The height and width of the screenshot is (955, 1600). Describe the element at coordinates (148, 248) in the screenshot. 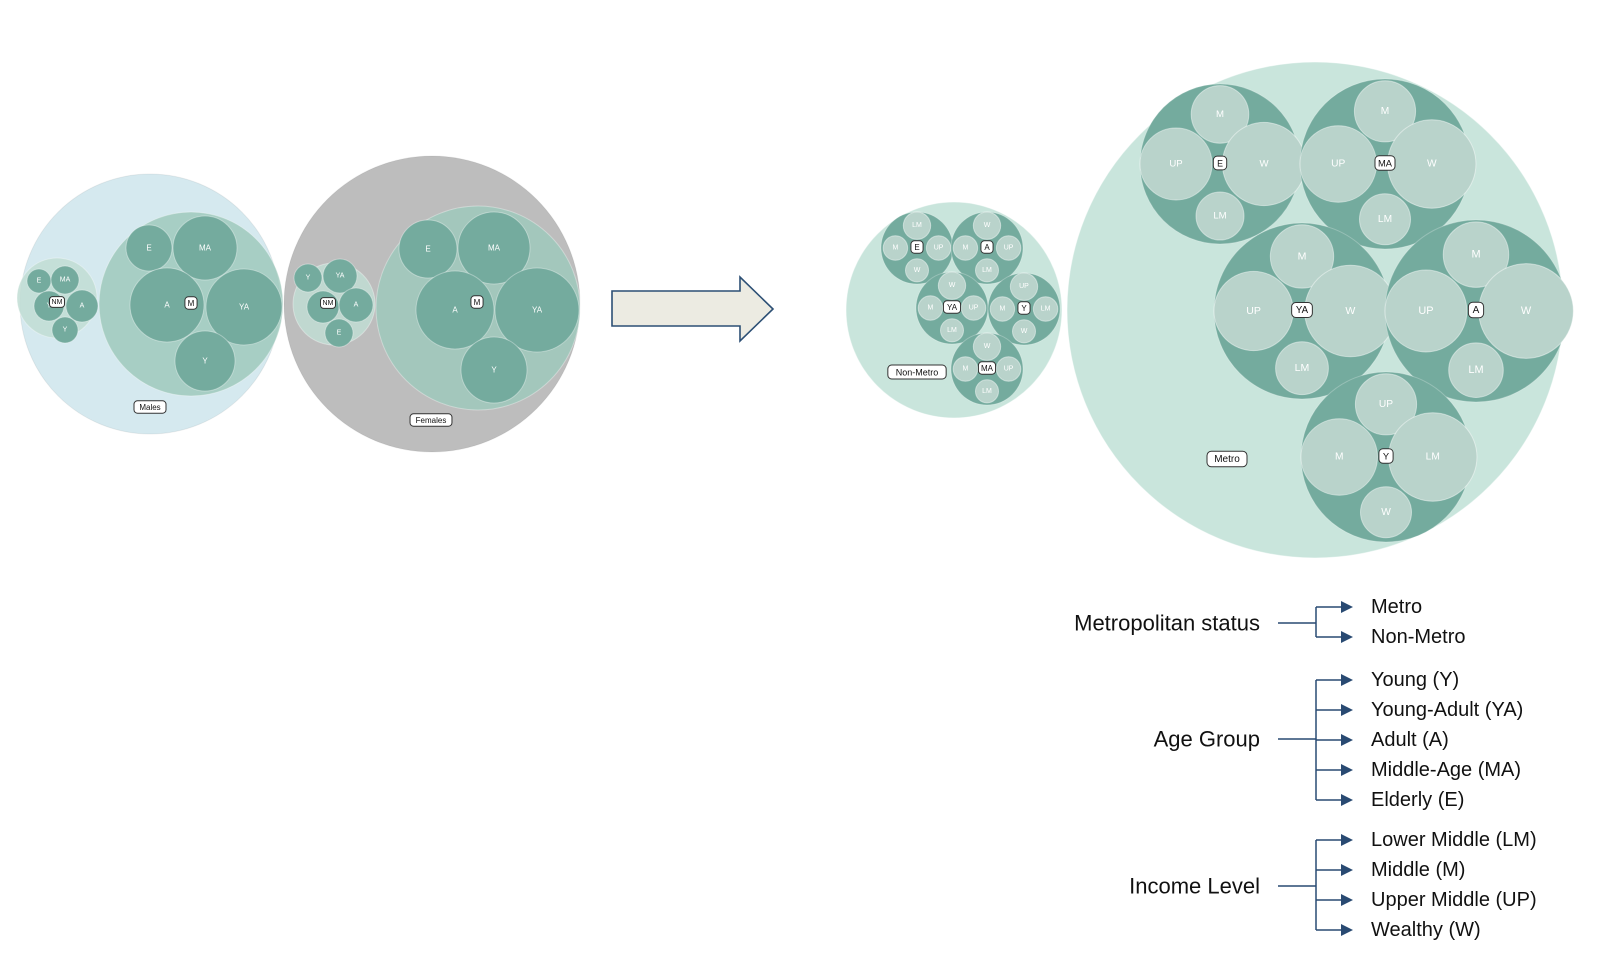

I see `males-metro-node-label: E` at that location.